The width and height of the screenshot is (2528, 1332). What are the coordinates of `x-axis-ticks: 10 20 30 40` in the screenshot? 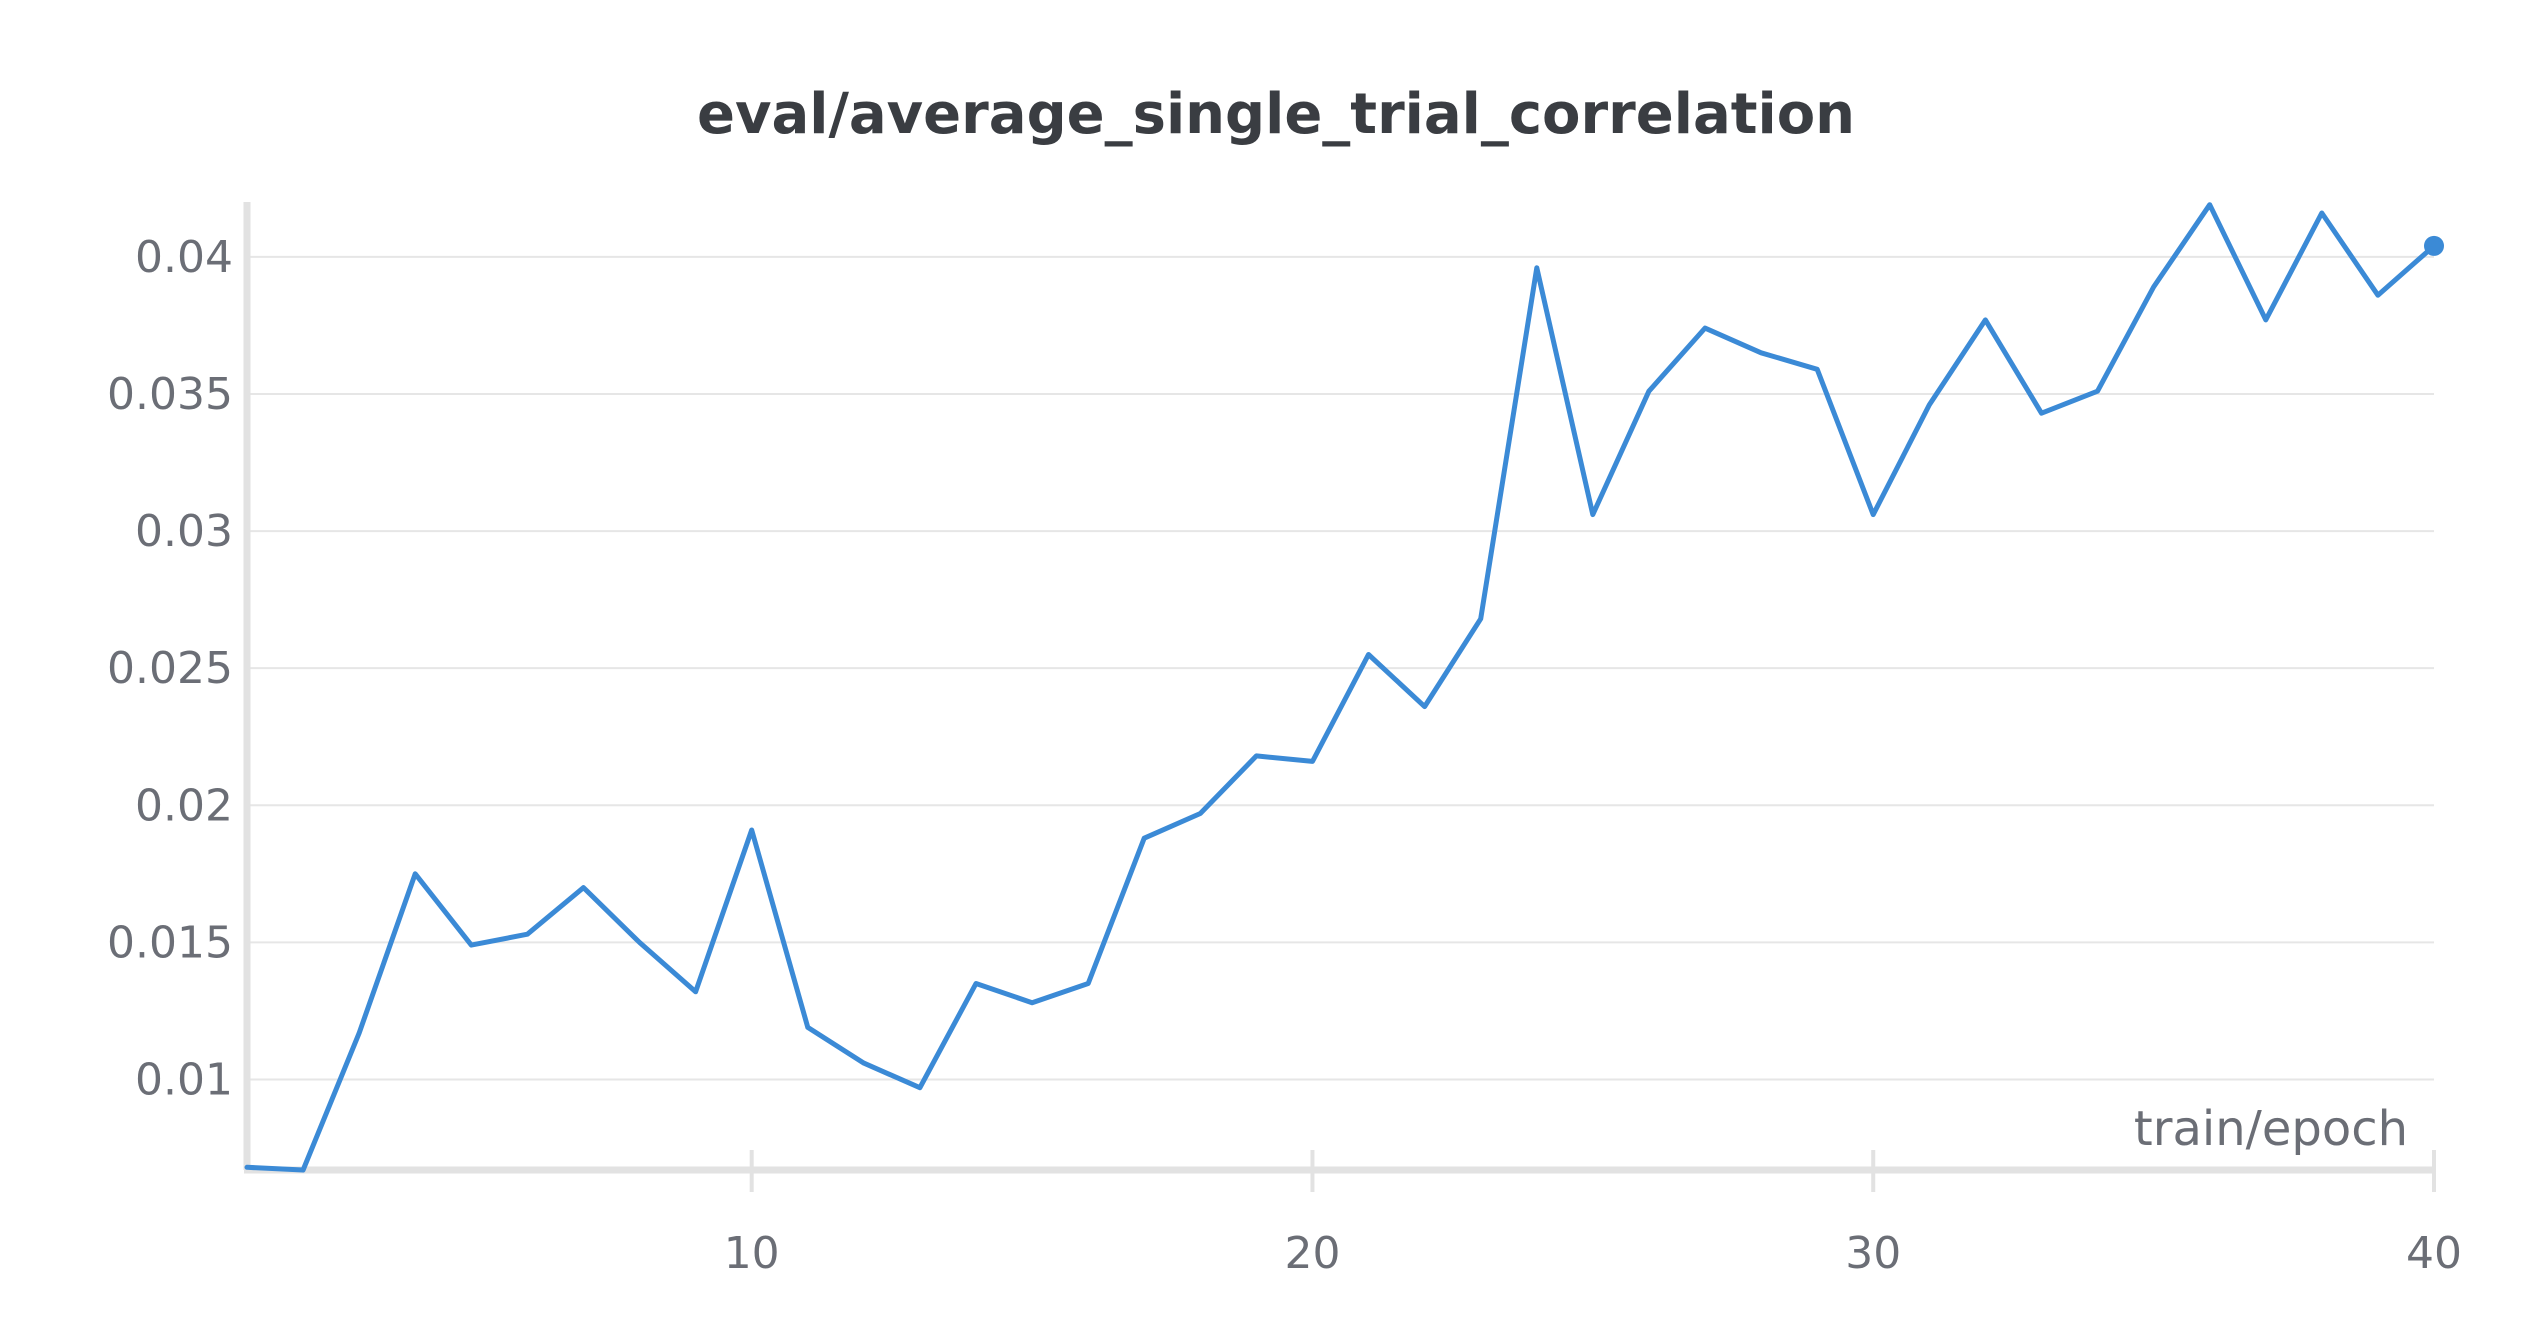 It's located at (1593, 1214).